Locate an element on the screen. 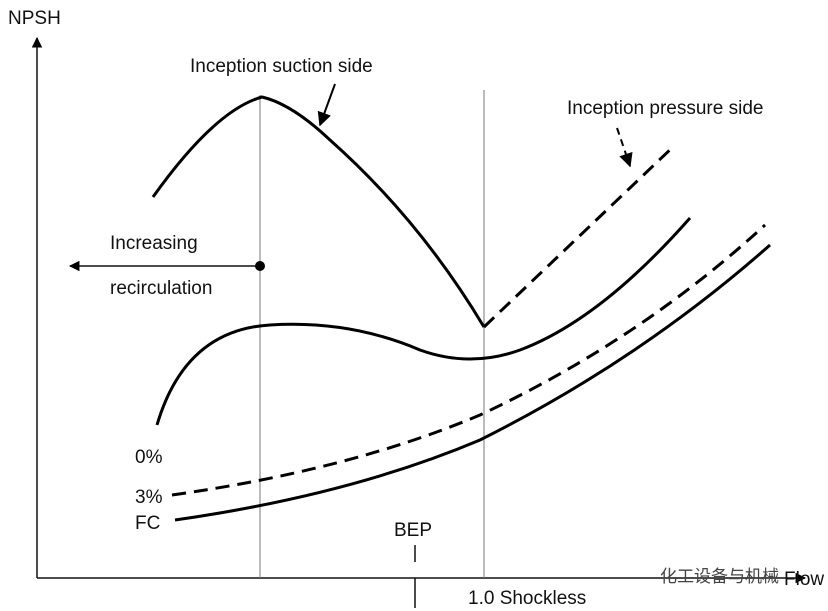 This screenshot has height=611, width=828. y-axis-label: NPSH is located at coordinates (34, 18).